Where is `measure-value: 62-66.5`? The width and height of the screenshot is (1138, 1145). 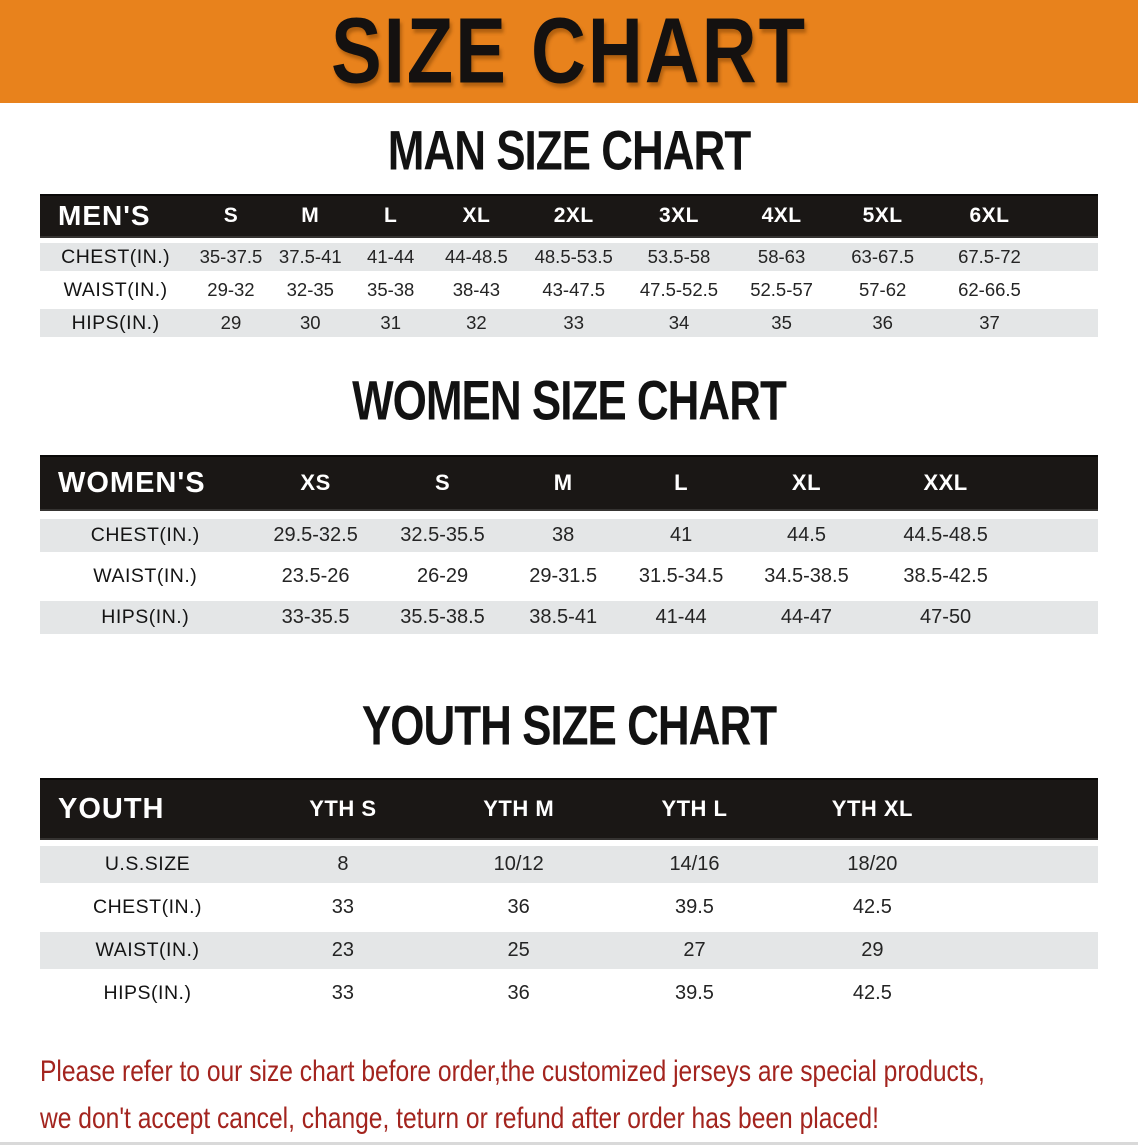
measure-value: 62-66.5 is located at coordinates (989, 290).